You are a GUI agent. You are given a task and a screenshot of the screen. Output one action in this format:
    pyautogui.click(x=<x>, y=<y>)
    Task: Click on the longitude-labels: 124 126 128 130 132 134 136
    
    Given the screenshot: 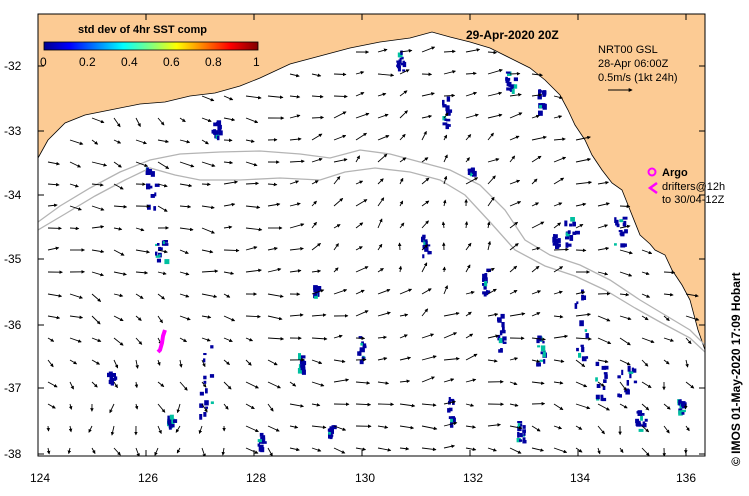 What is the action you would take?
    pyautogui.click(x=363, y=478)
    